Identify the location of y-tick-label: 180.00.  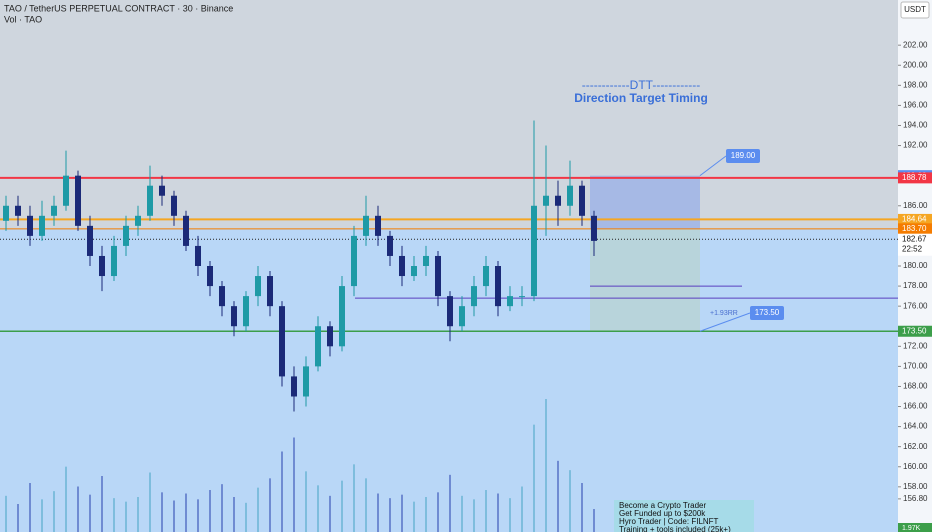
(915, 265).